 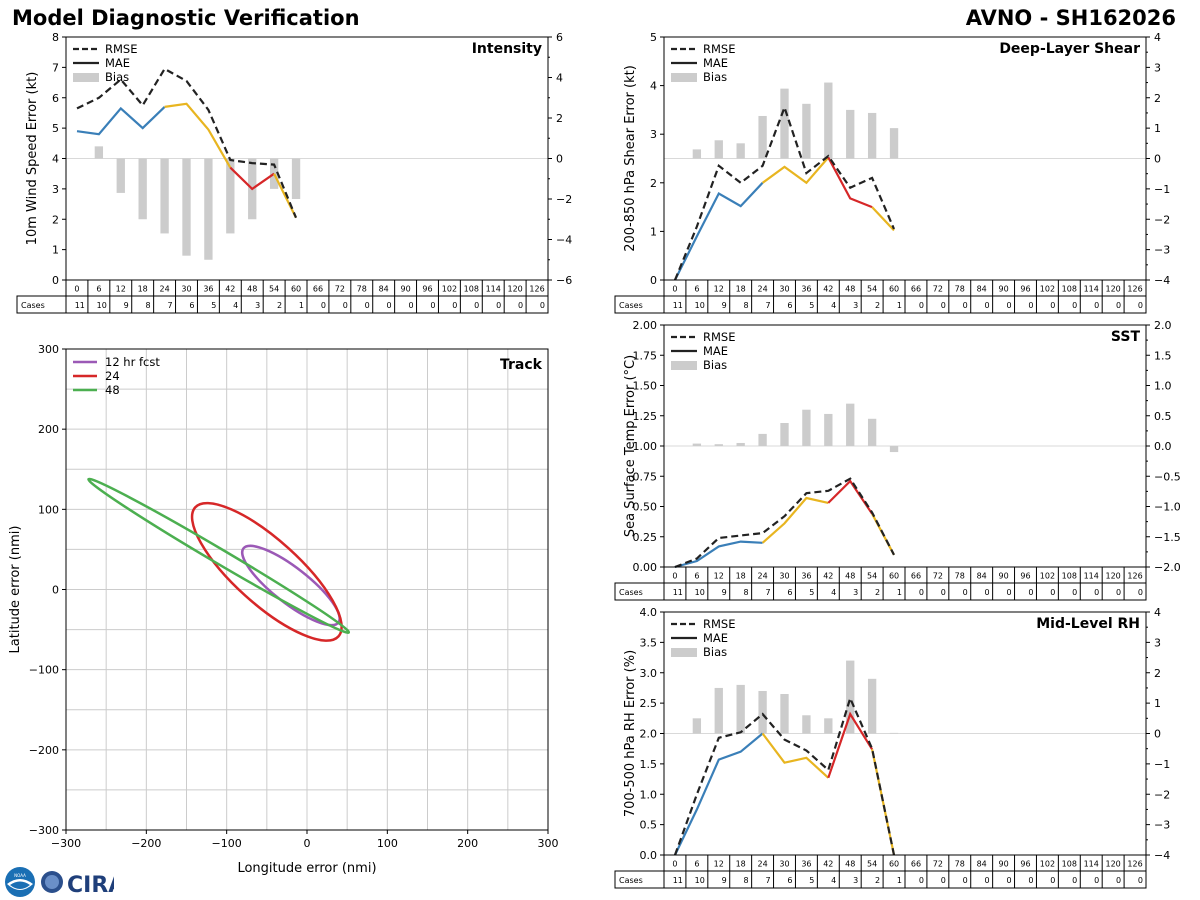 What do you see at coordinates (33, 305) in the screenshot?
I see `intensity-cases-label: Cases` at bounding box center [33, 305].